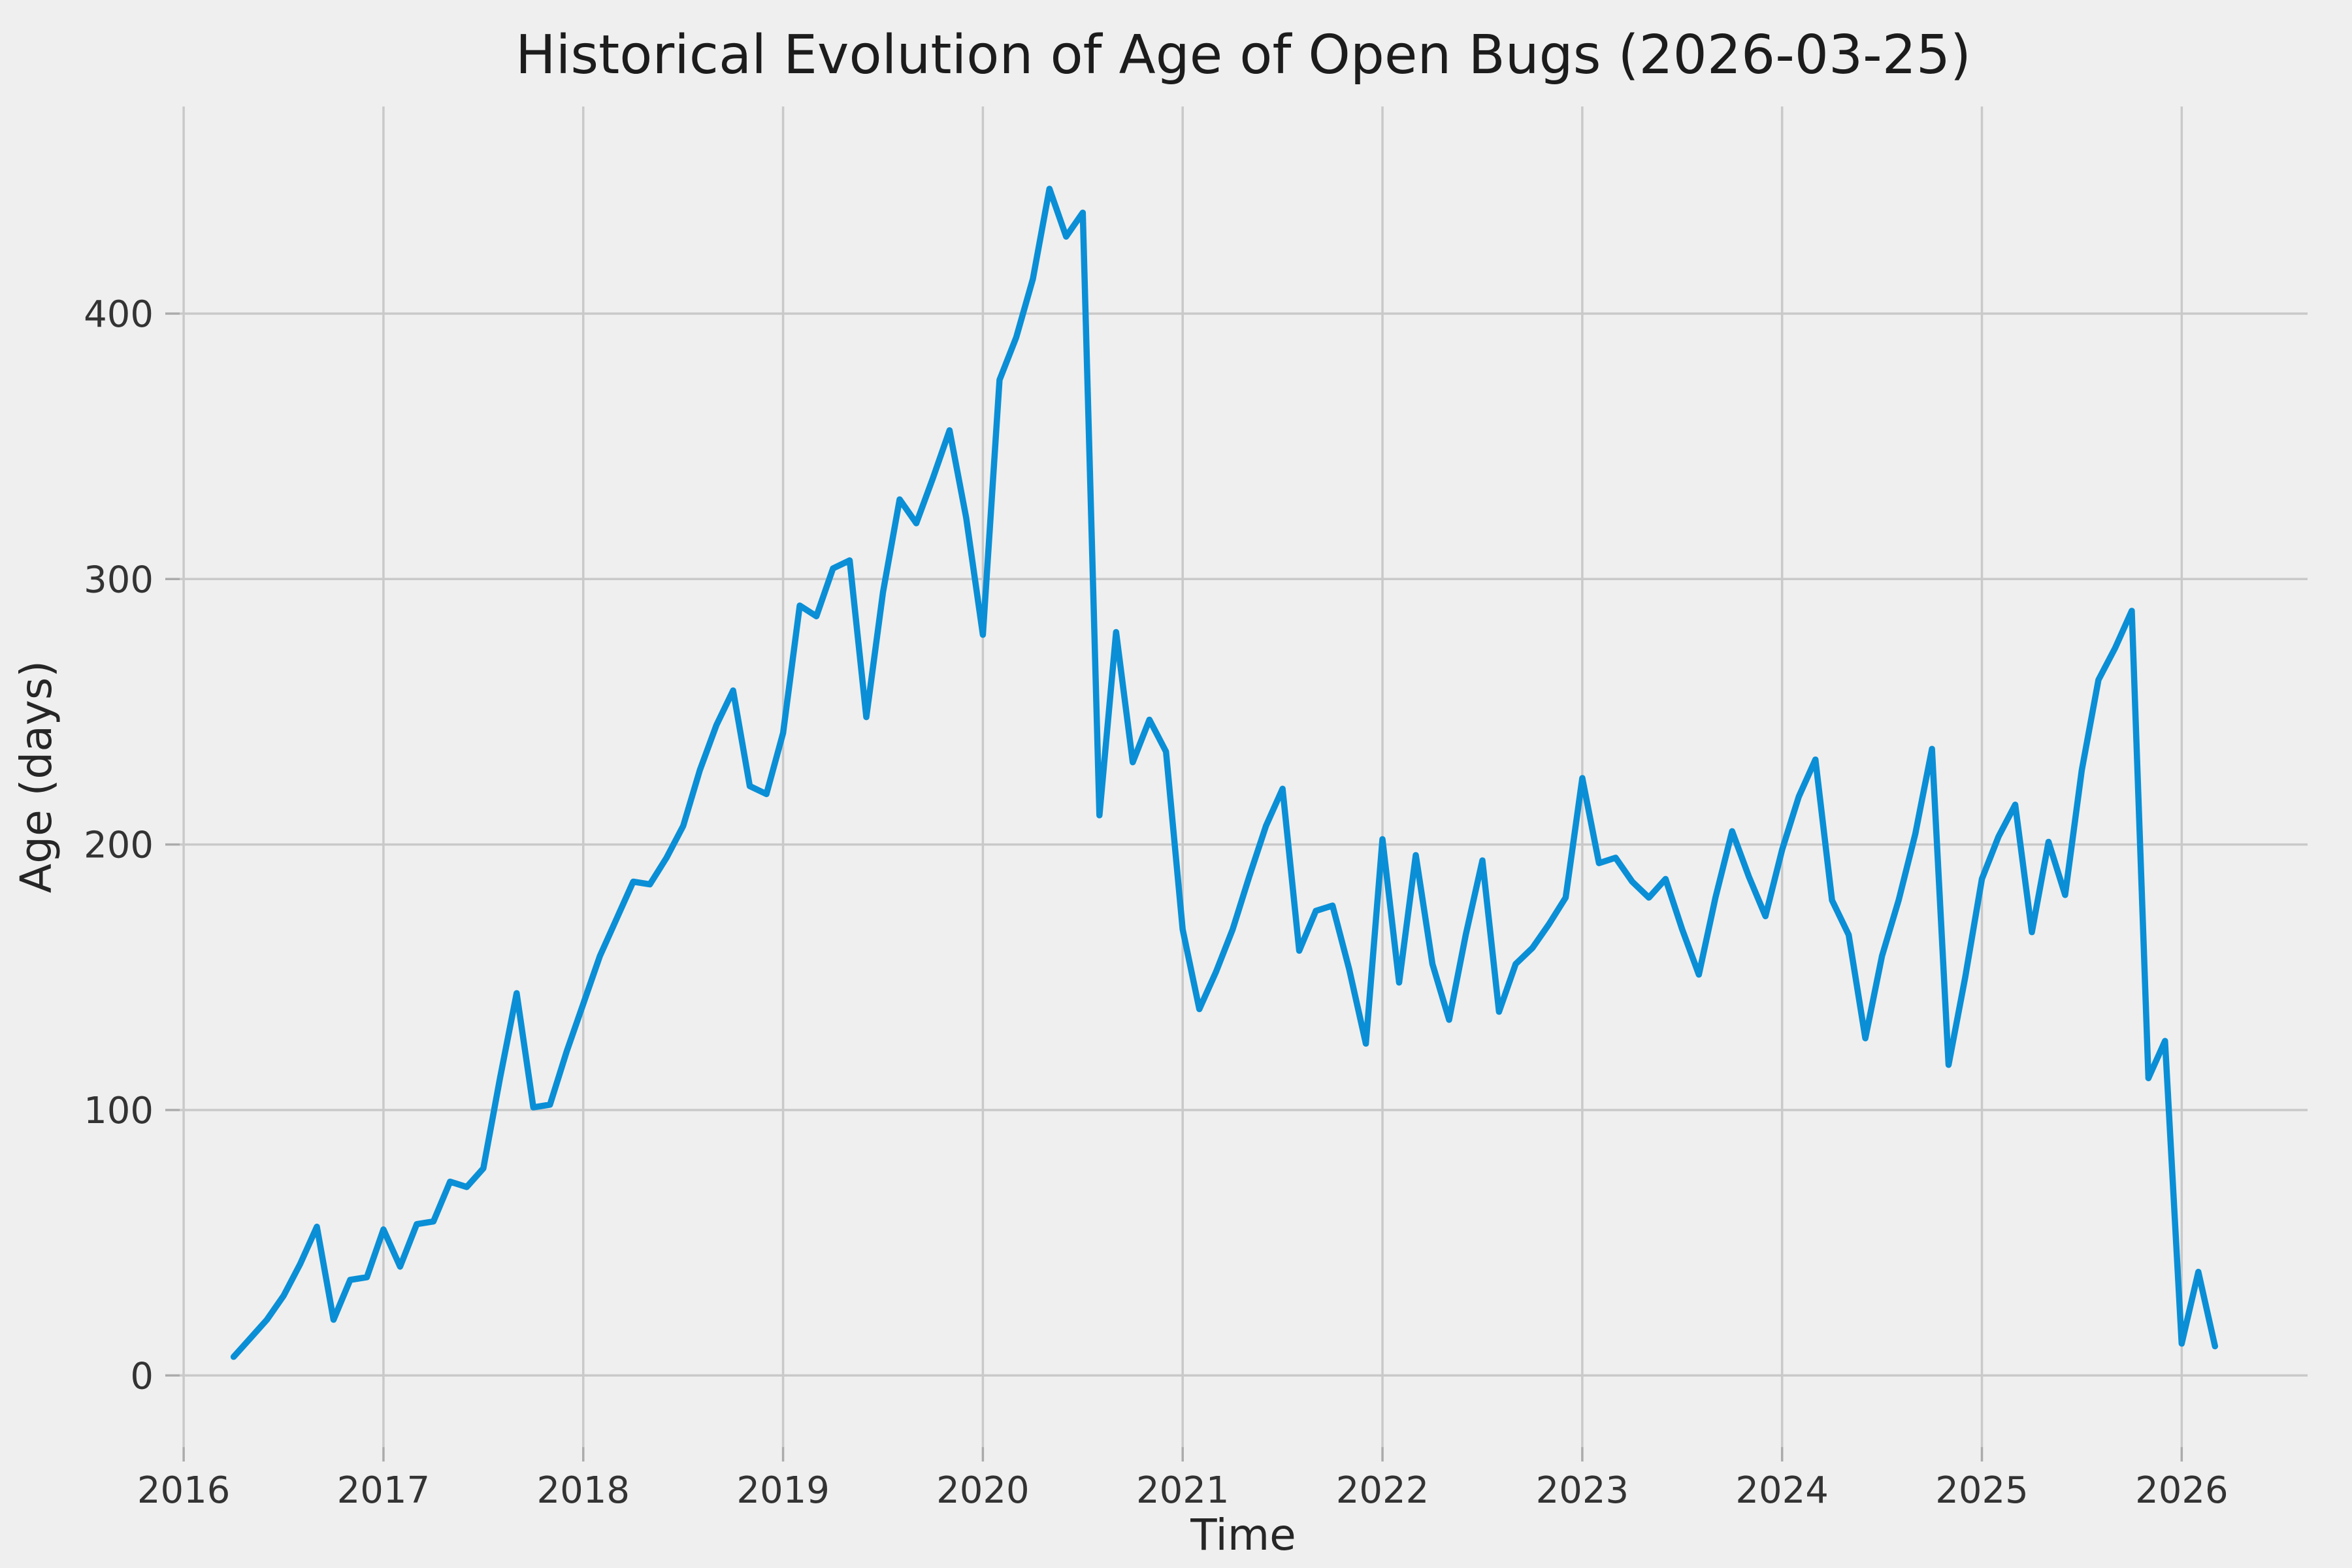  What do you see at coordinates (2182, 1490) in the screenshot?
I see `x-tick-label-2026: 2026` at bounding box center [2182, 1490].